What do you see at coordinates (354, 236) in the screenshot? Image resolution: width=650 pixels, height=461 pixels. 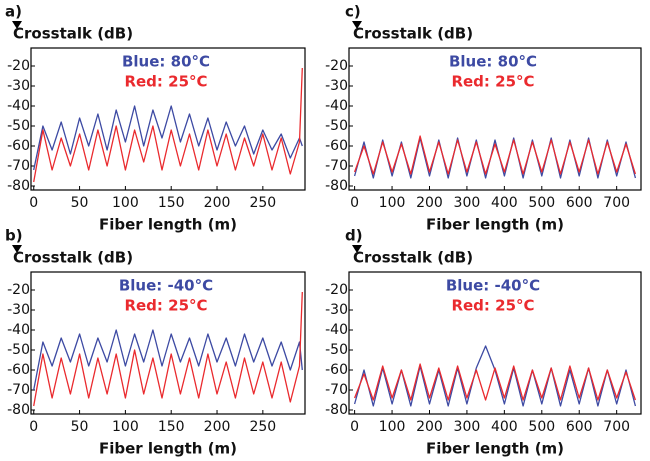 I see `panel-label: d)` at bounding box center [354, 236].